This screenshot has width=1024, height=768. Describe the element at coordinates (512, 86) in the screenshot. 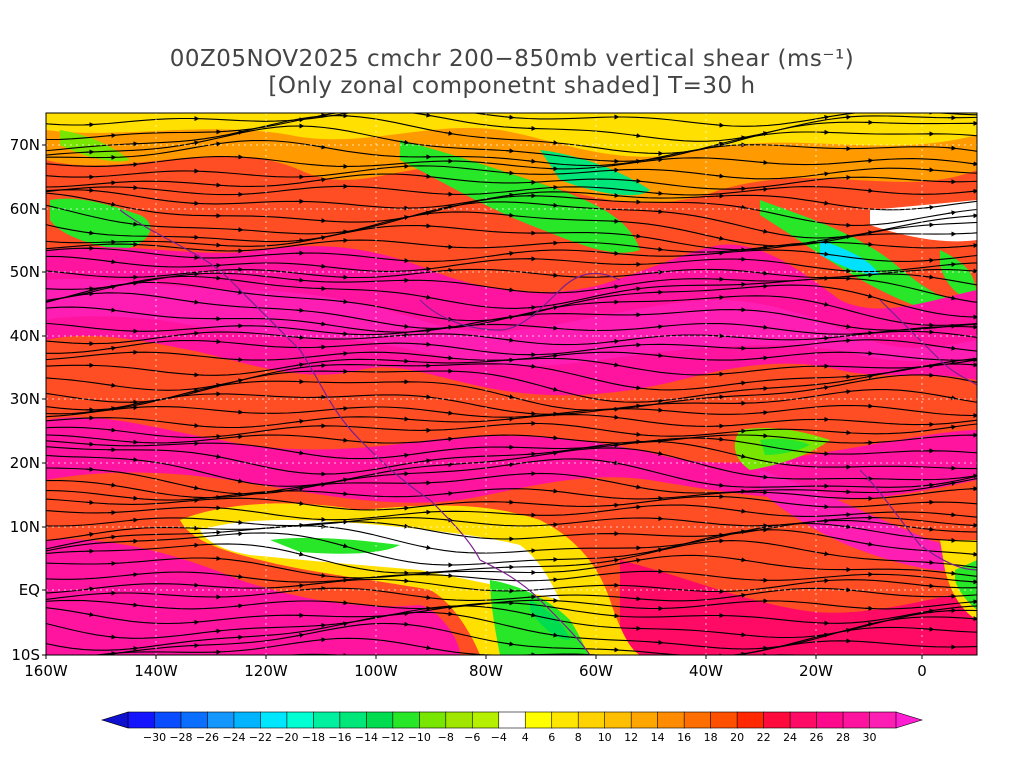

I see `map-title-line-2: [Only zonal componetnt shaded] T=30 h` at that location.